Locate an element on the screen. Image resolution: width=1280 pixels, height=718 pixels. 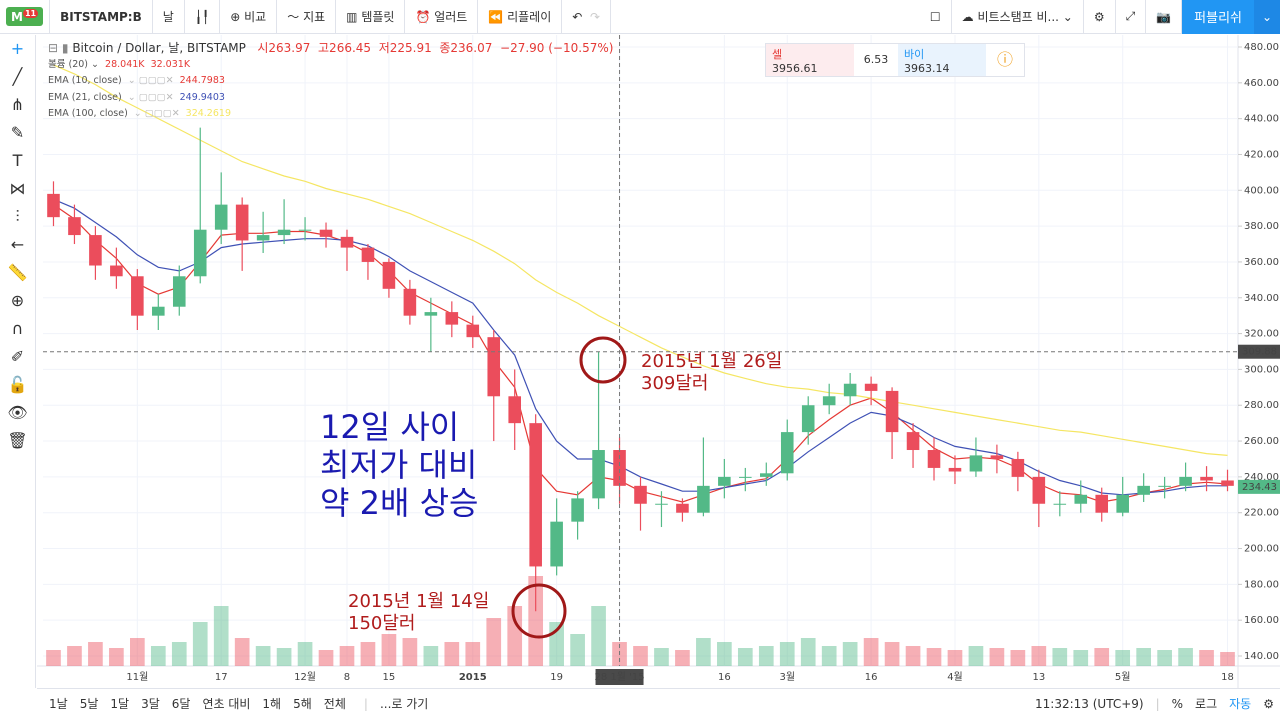
symbol: BITSTAMP:B is located at coordinates (101, 17).